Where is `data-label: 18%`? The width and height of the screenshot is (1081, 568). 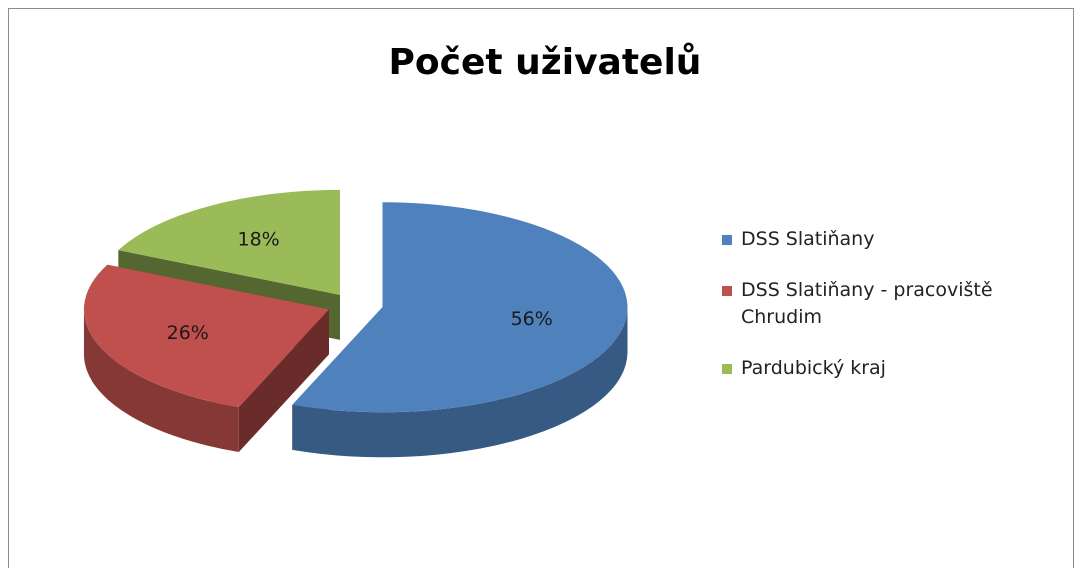 data-label: 18% is located at coordinates (258, 239).